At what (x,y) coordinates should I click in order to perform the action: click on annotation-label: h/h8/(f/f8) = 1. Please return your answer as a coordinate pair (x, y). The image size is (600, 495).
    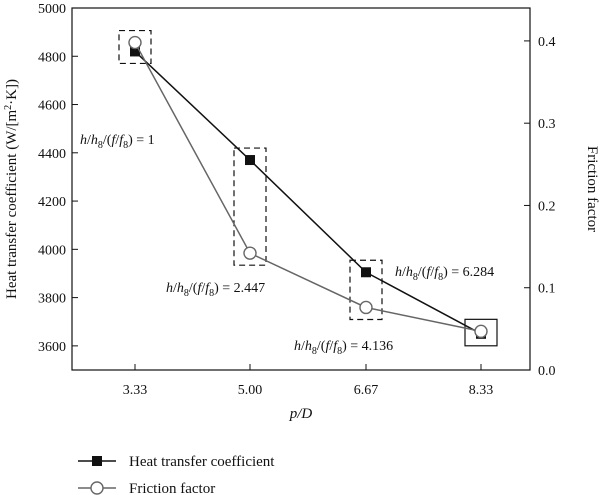
    Looking at the image, I should click on (117, 142).